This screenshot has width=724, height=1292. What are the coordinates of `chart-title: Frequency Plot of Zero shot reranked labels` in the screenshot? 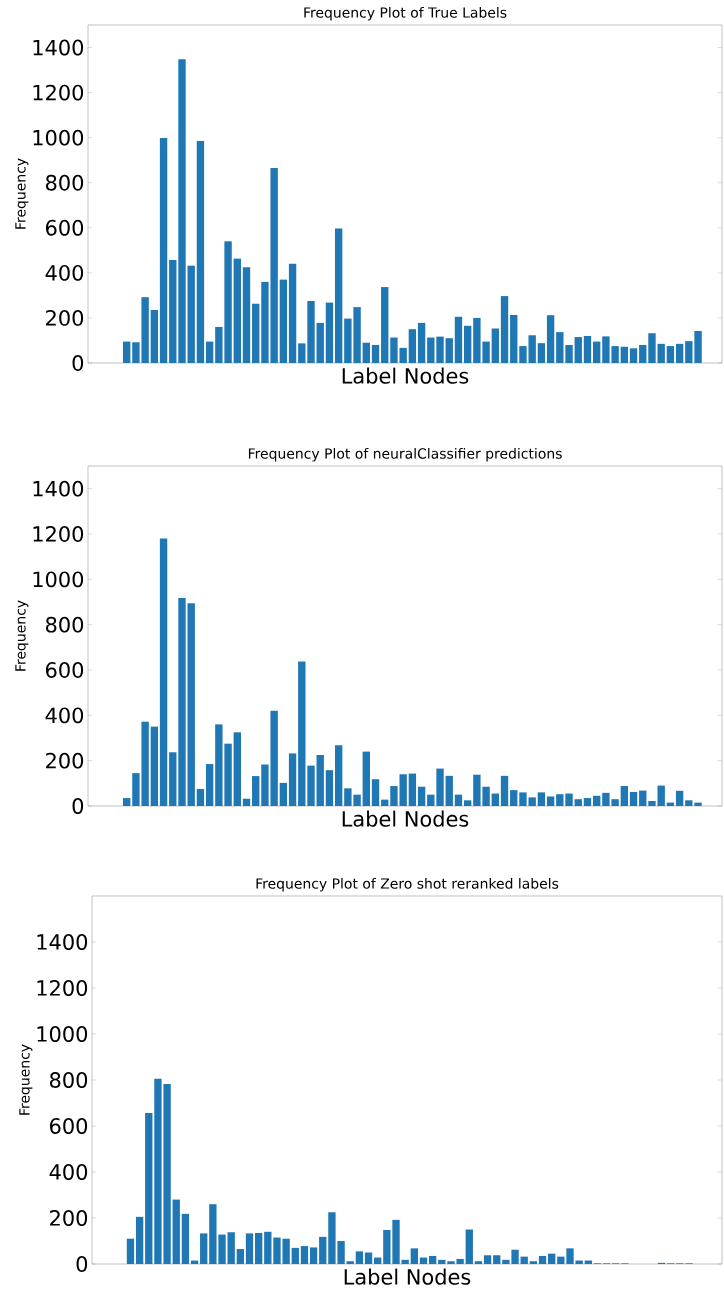 It's located at (407, 885).